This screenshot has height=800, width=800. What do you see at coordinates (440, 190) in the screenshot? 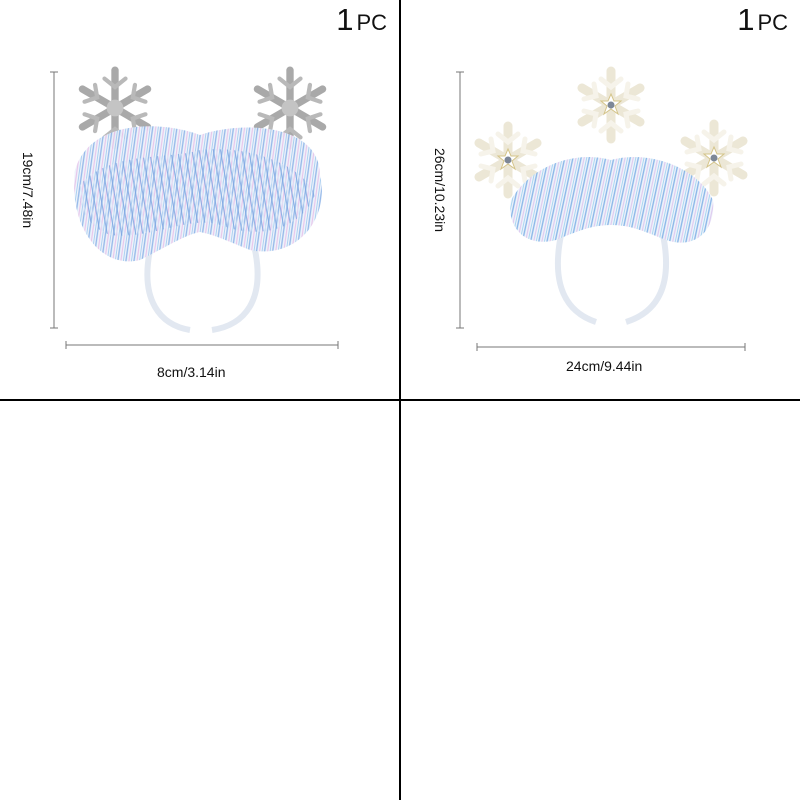
I see `height-label: 26cm/10.23in` at bounding box center [440, 190].